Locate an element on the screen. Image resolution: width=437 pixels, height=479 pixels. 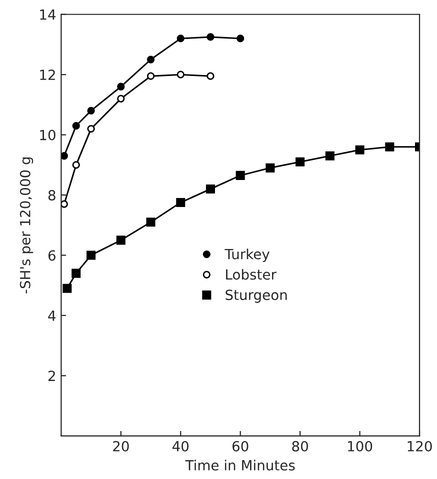
x-tick-label: 100 is located at coordinates (360, 446).